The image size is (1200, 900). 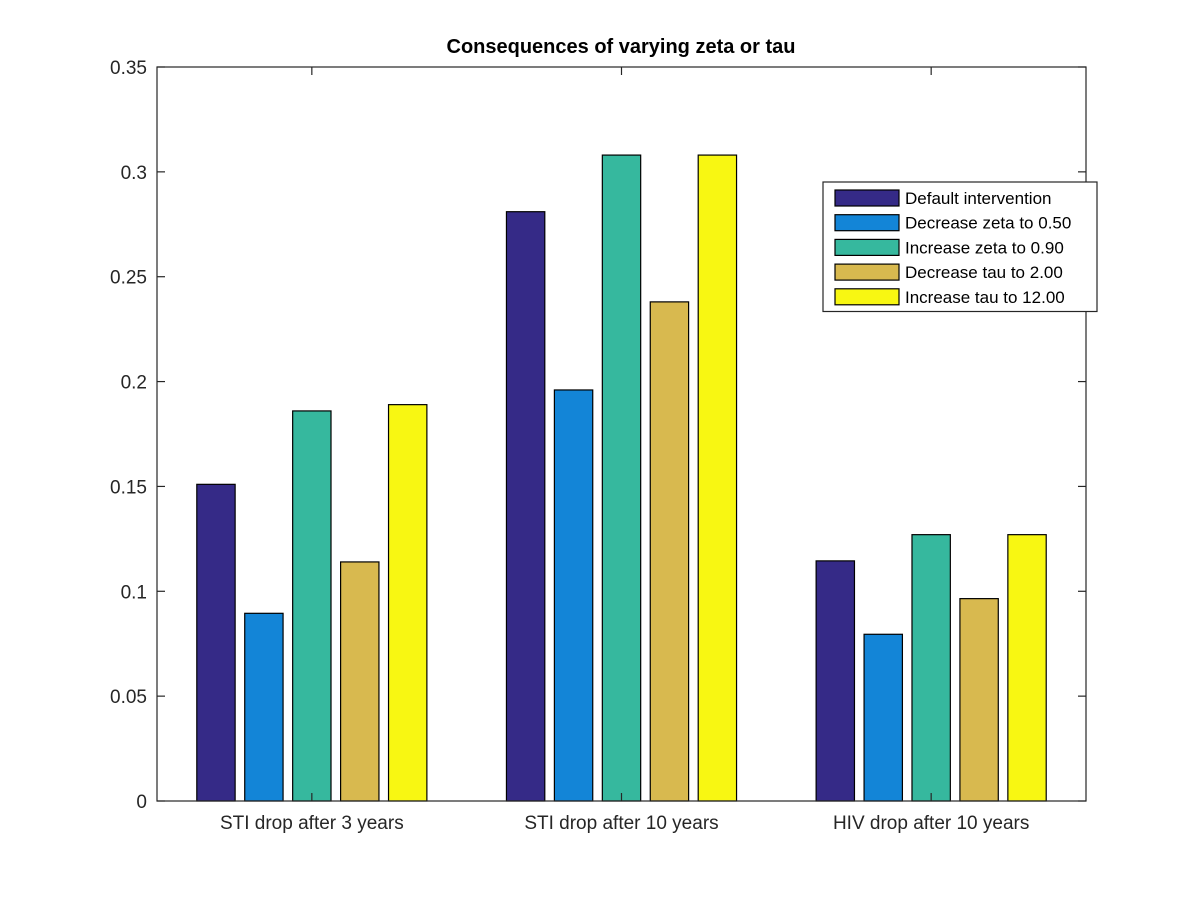 I want to click on y-tick-label: 0.35, so click(x=128, y=68).